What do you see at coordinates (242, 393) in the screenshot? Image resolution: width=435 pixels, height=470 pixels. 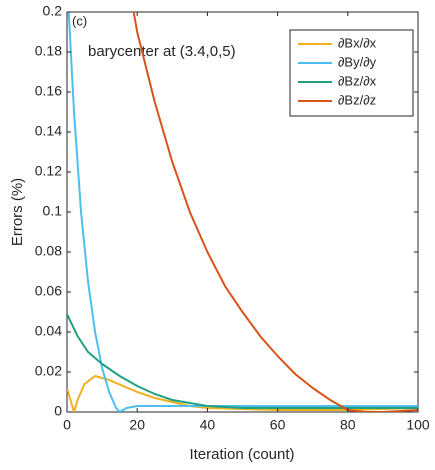 I see `series-line` at bounding box center [242, 393].